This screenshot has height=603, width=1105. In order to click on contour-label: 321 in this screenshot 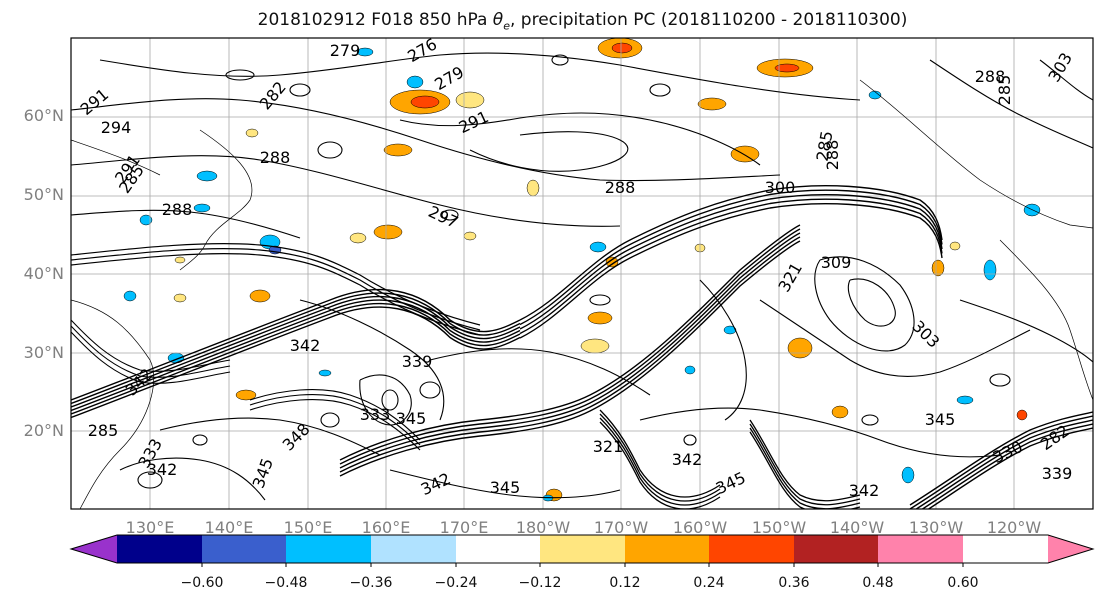, I will do `click(608, 446)`.